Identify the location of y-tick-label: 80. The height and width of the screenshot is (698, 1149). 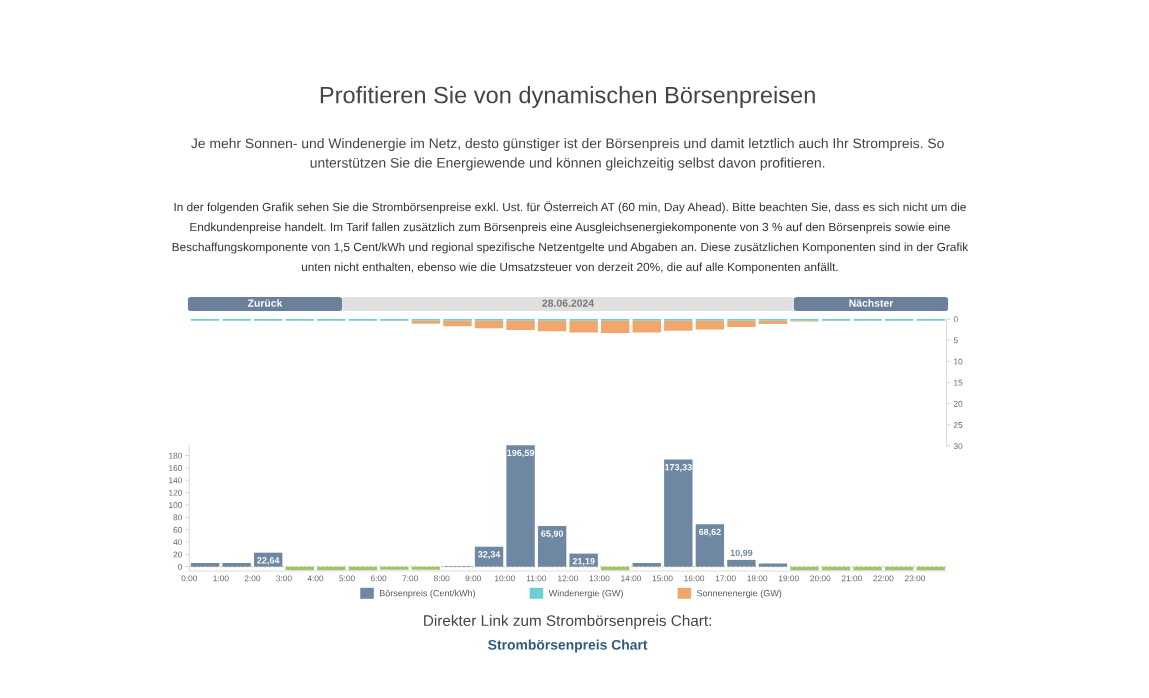
(178, 517).